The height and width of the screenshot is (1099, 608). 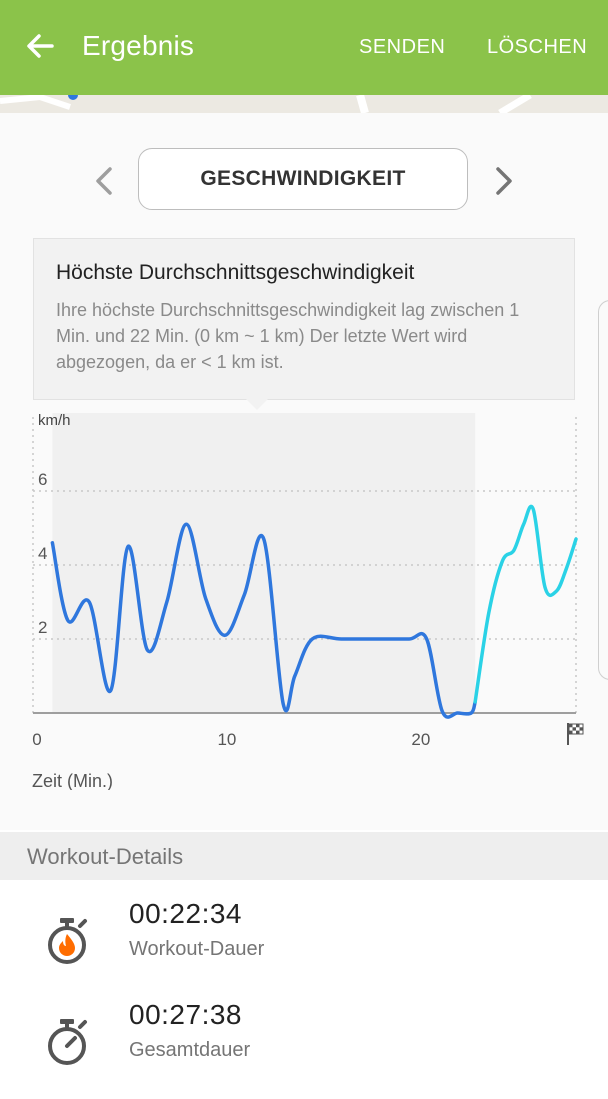 I want to click on total-duration-label: Gesamtdauer, so click(x=190, y=1050).